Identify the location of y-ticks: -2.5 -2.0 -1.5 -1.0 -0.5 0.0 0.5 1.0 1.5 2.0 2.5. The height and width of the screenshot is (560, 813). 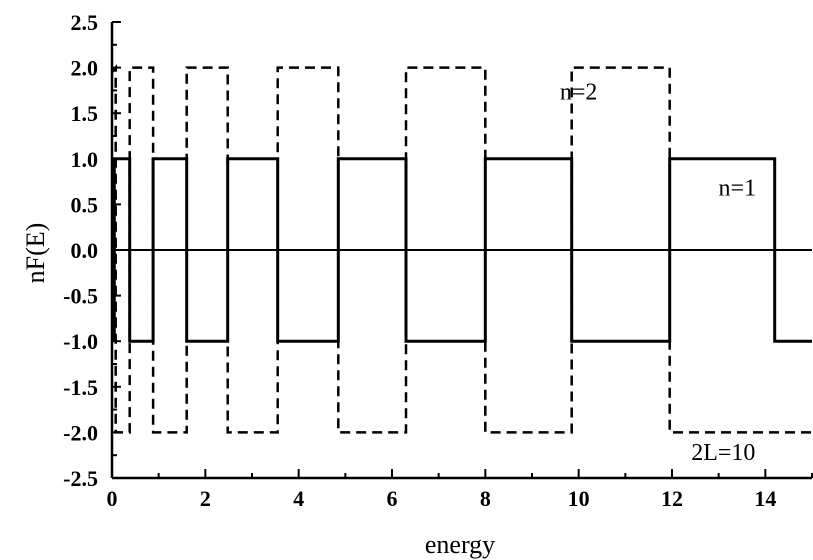
(92, 250).